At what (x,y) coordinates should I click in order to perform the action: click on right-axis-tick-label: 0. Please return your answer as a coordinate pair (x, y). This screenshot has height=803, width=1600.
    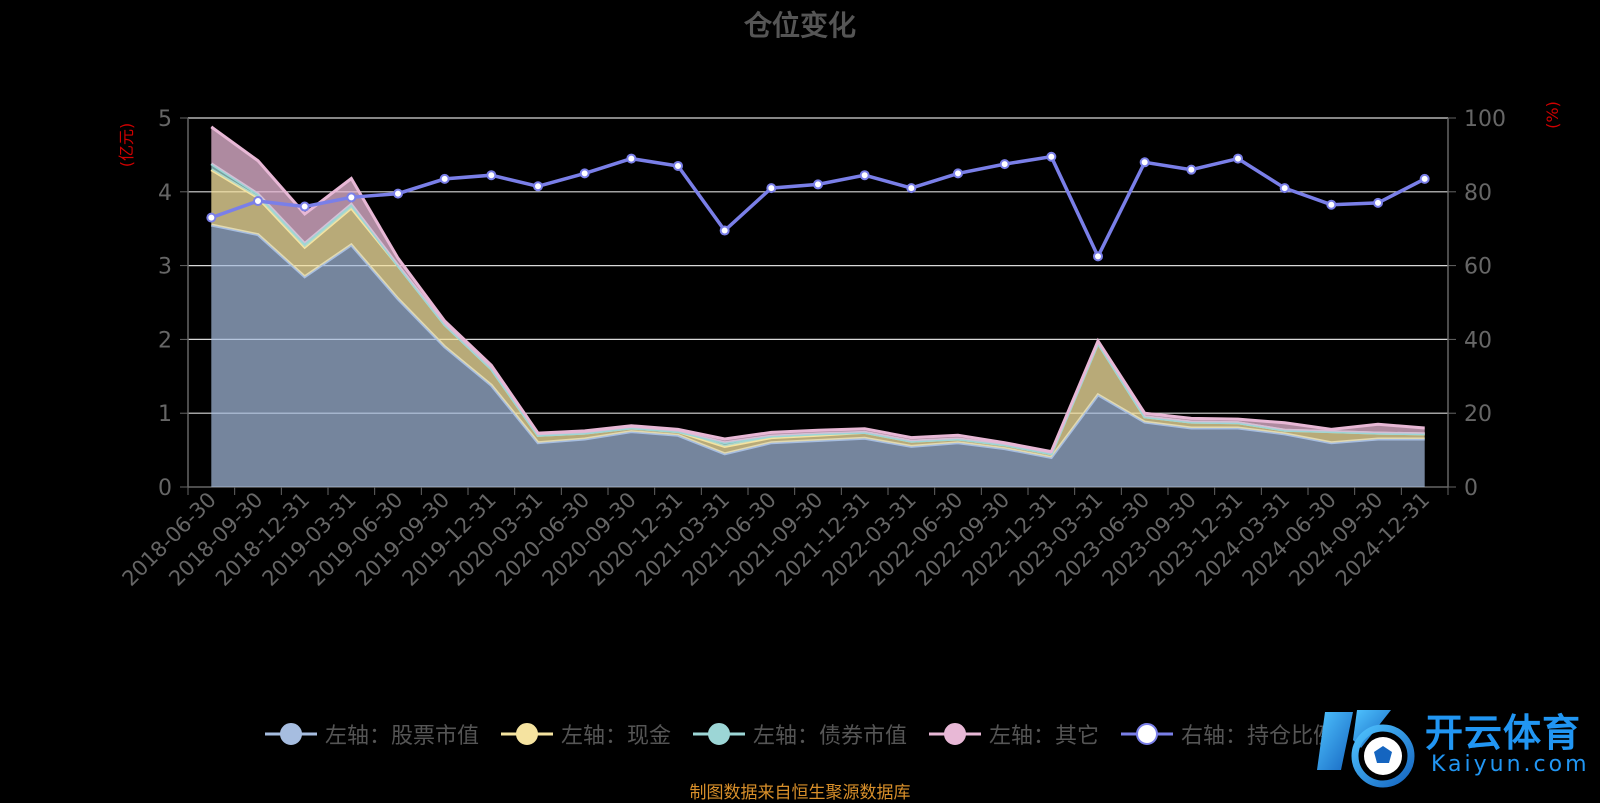
    Looking at the image, I should click on (1471, 488).